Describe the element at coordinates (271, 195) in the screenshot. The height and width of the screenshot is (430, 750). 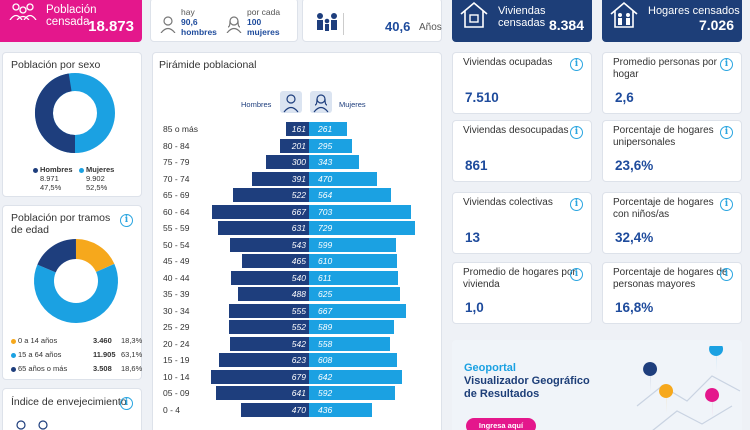
I see `bar-hombres: 522` at that location.